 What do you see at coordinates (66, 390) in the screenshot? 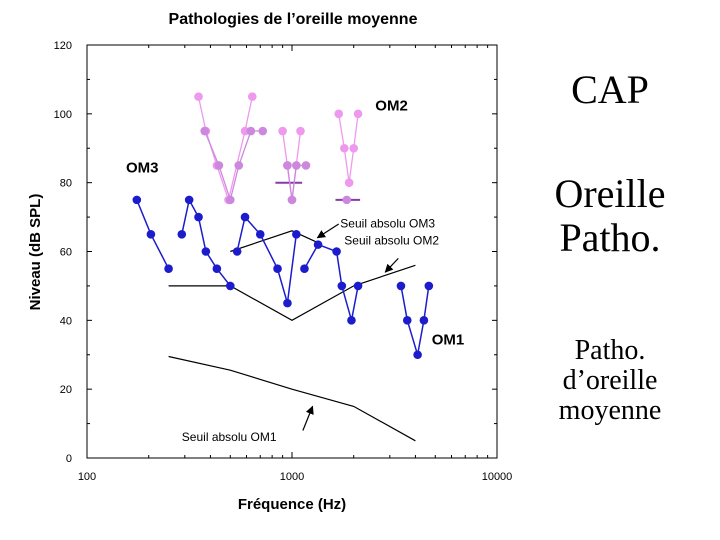
I see `y-tick-label: 20` at bounding box center [66, 390].